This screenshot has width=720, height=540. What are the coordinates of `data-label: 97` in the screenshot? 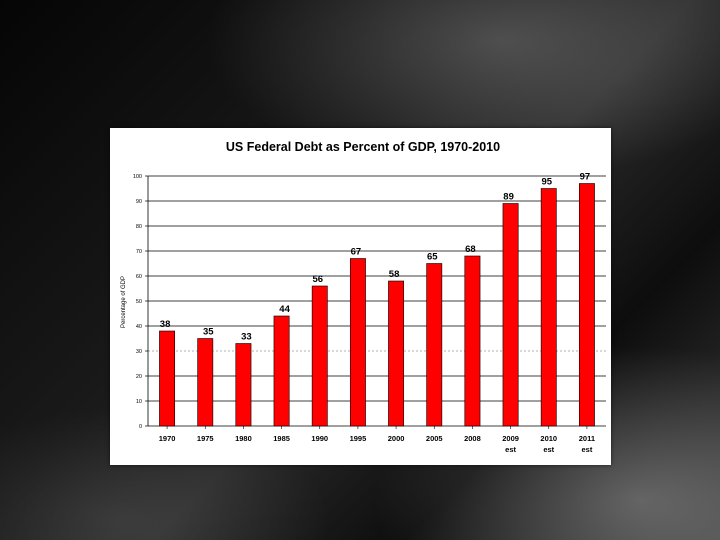 It's located at (585, 177).